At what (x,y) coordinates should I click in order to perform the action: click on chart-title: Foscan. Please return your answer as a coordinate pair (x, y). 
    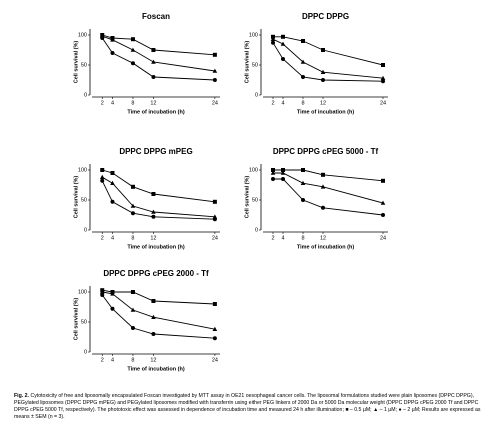
    Looking at the image, I should click on (156, 16).